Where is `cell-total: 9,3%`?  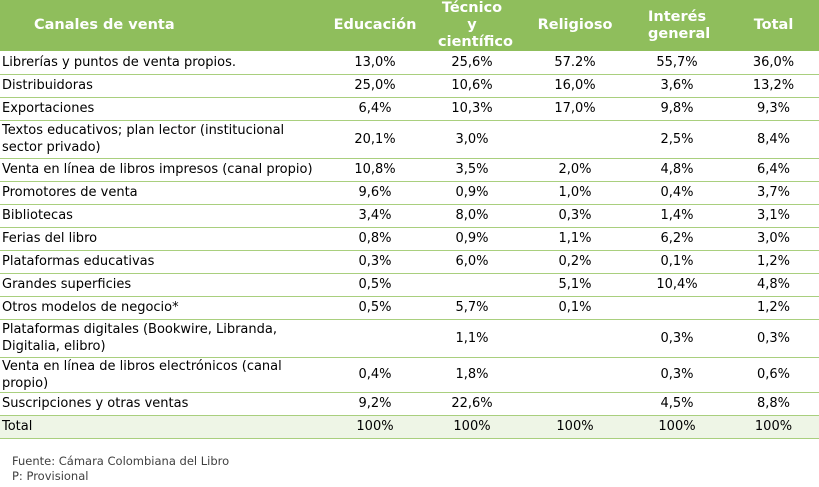
cell-total: 9,3% is located at coordinates (773, 109).